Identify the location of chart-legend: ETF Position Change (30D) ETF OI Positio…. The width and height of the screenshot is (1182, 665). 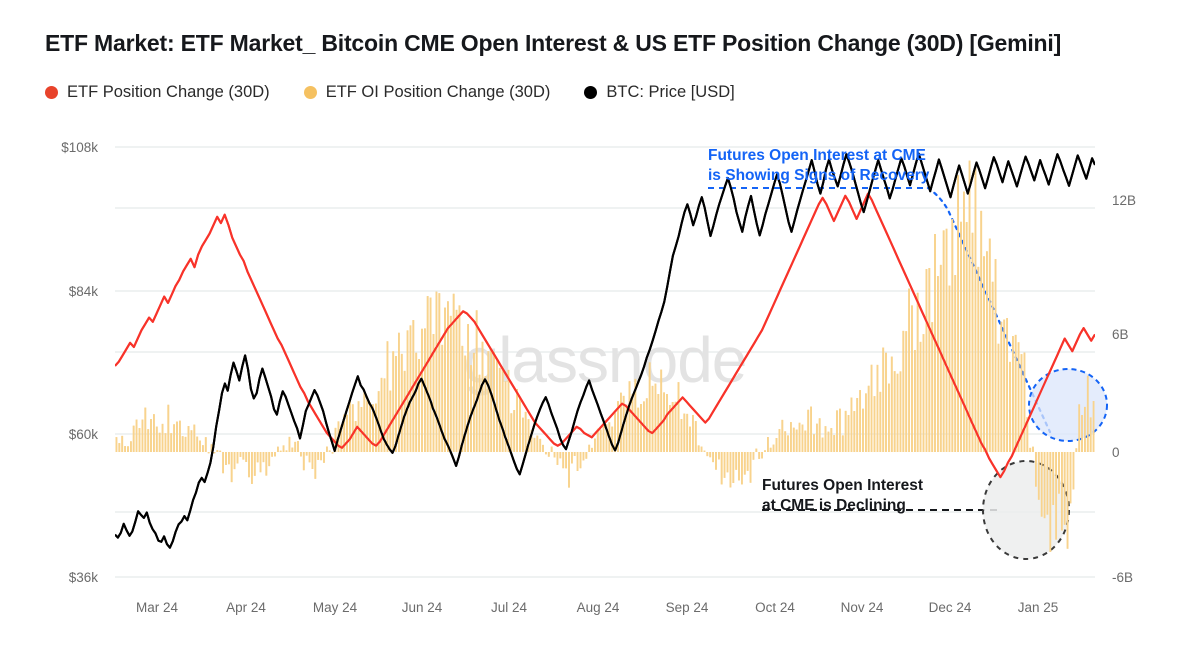
(390, 92).